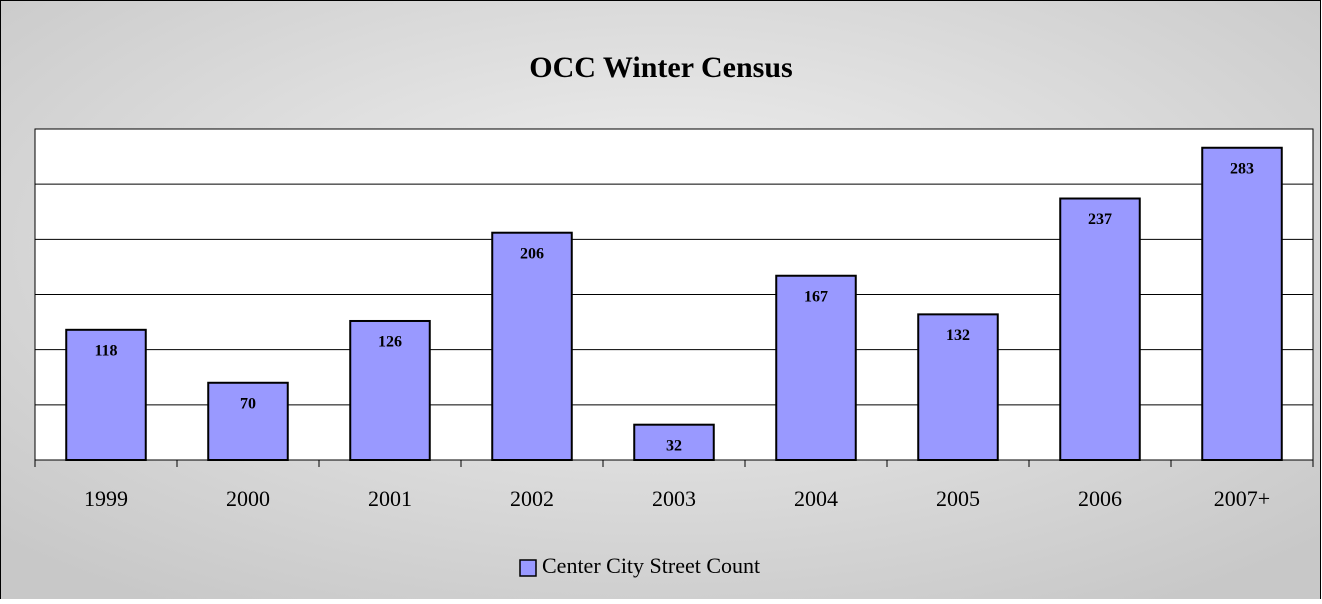 The height and width of the screenshot is (604, 1322). I want to click on x-tick-label: 1999, so click(106, 498).